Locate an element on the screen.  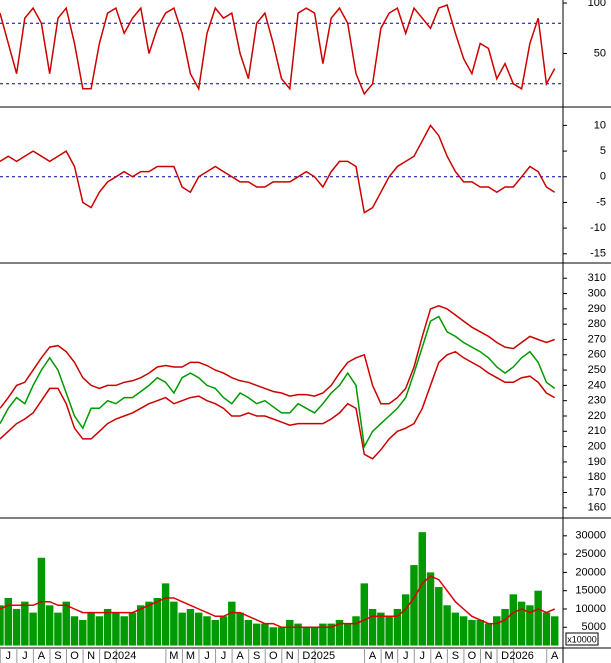
y-tick-label: 200 is located at coordinates (597, 447).